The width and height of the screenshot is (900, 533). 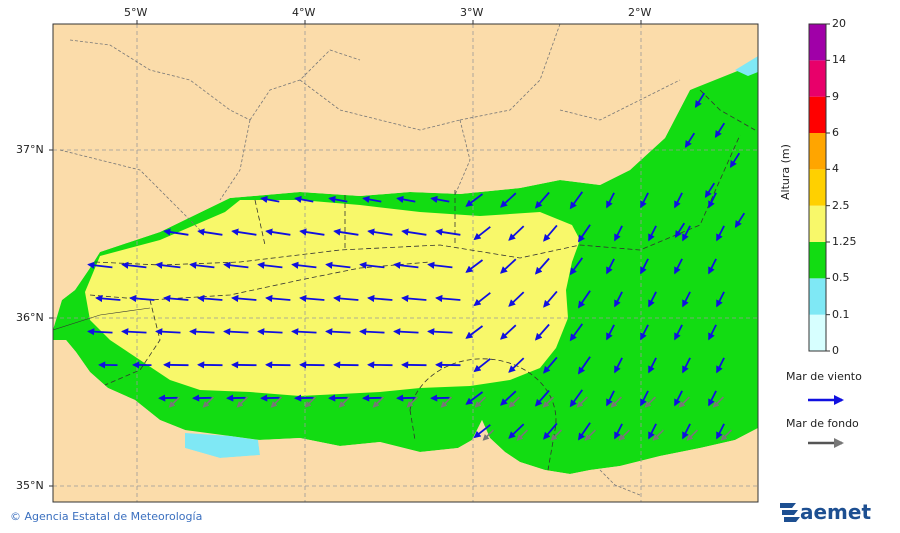 I want to click on sea-lightblue-zone-northeast, so click(x=746, y=66).